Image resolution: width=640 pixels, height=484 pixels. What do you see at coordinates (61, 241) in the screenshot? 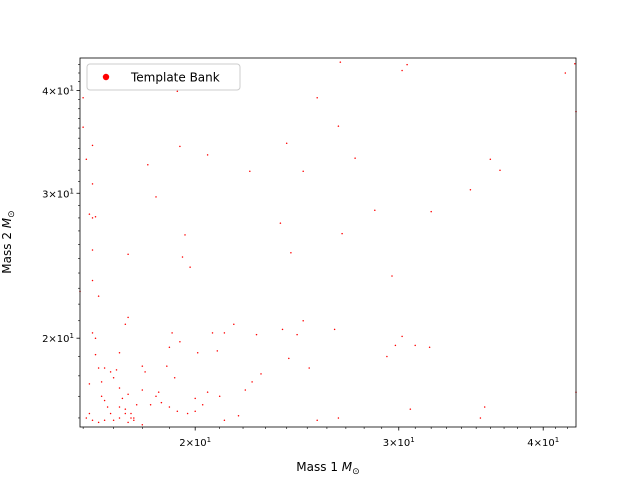
I see `y-axis-ticks: 2×101 3×101 4×101` at bounding box center [61, 241].